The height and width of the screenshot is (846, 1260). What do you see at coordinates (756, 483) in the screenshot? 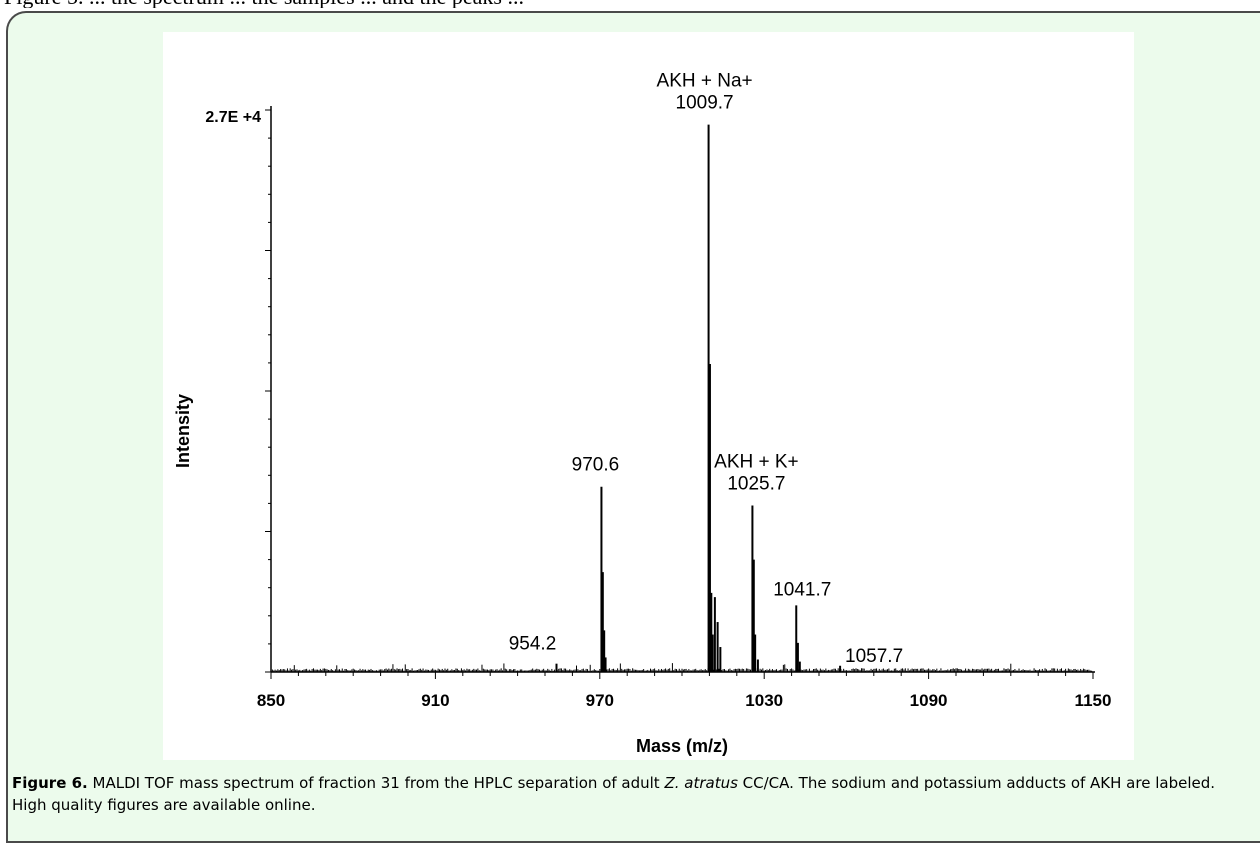
I see `peak-label: 1025.7` at bounding box center [756, 483].